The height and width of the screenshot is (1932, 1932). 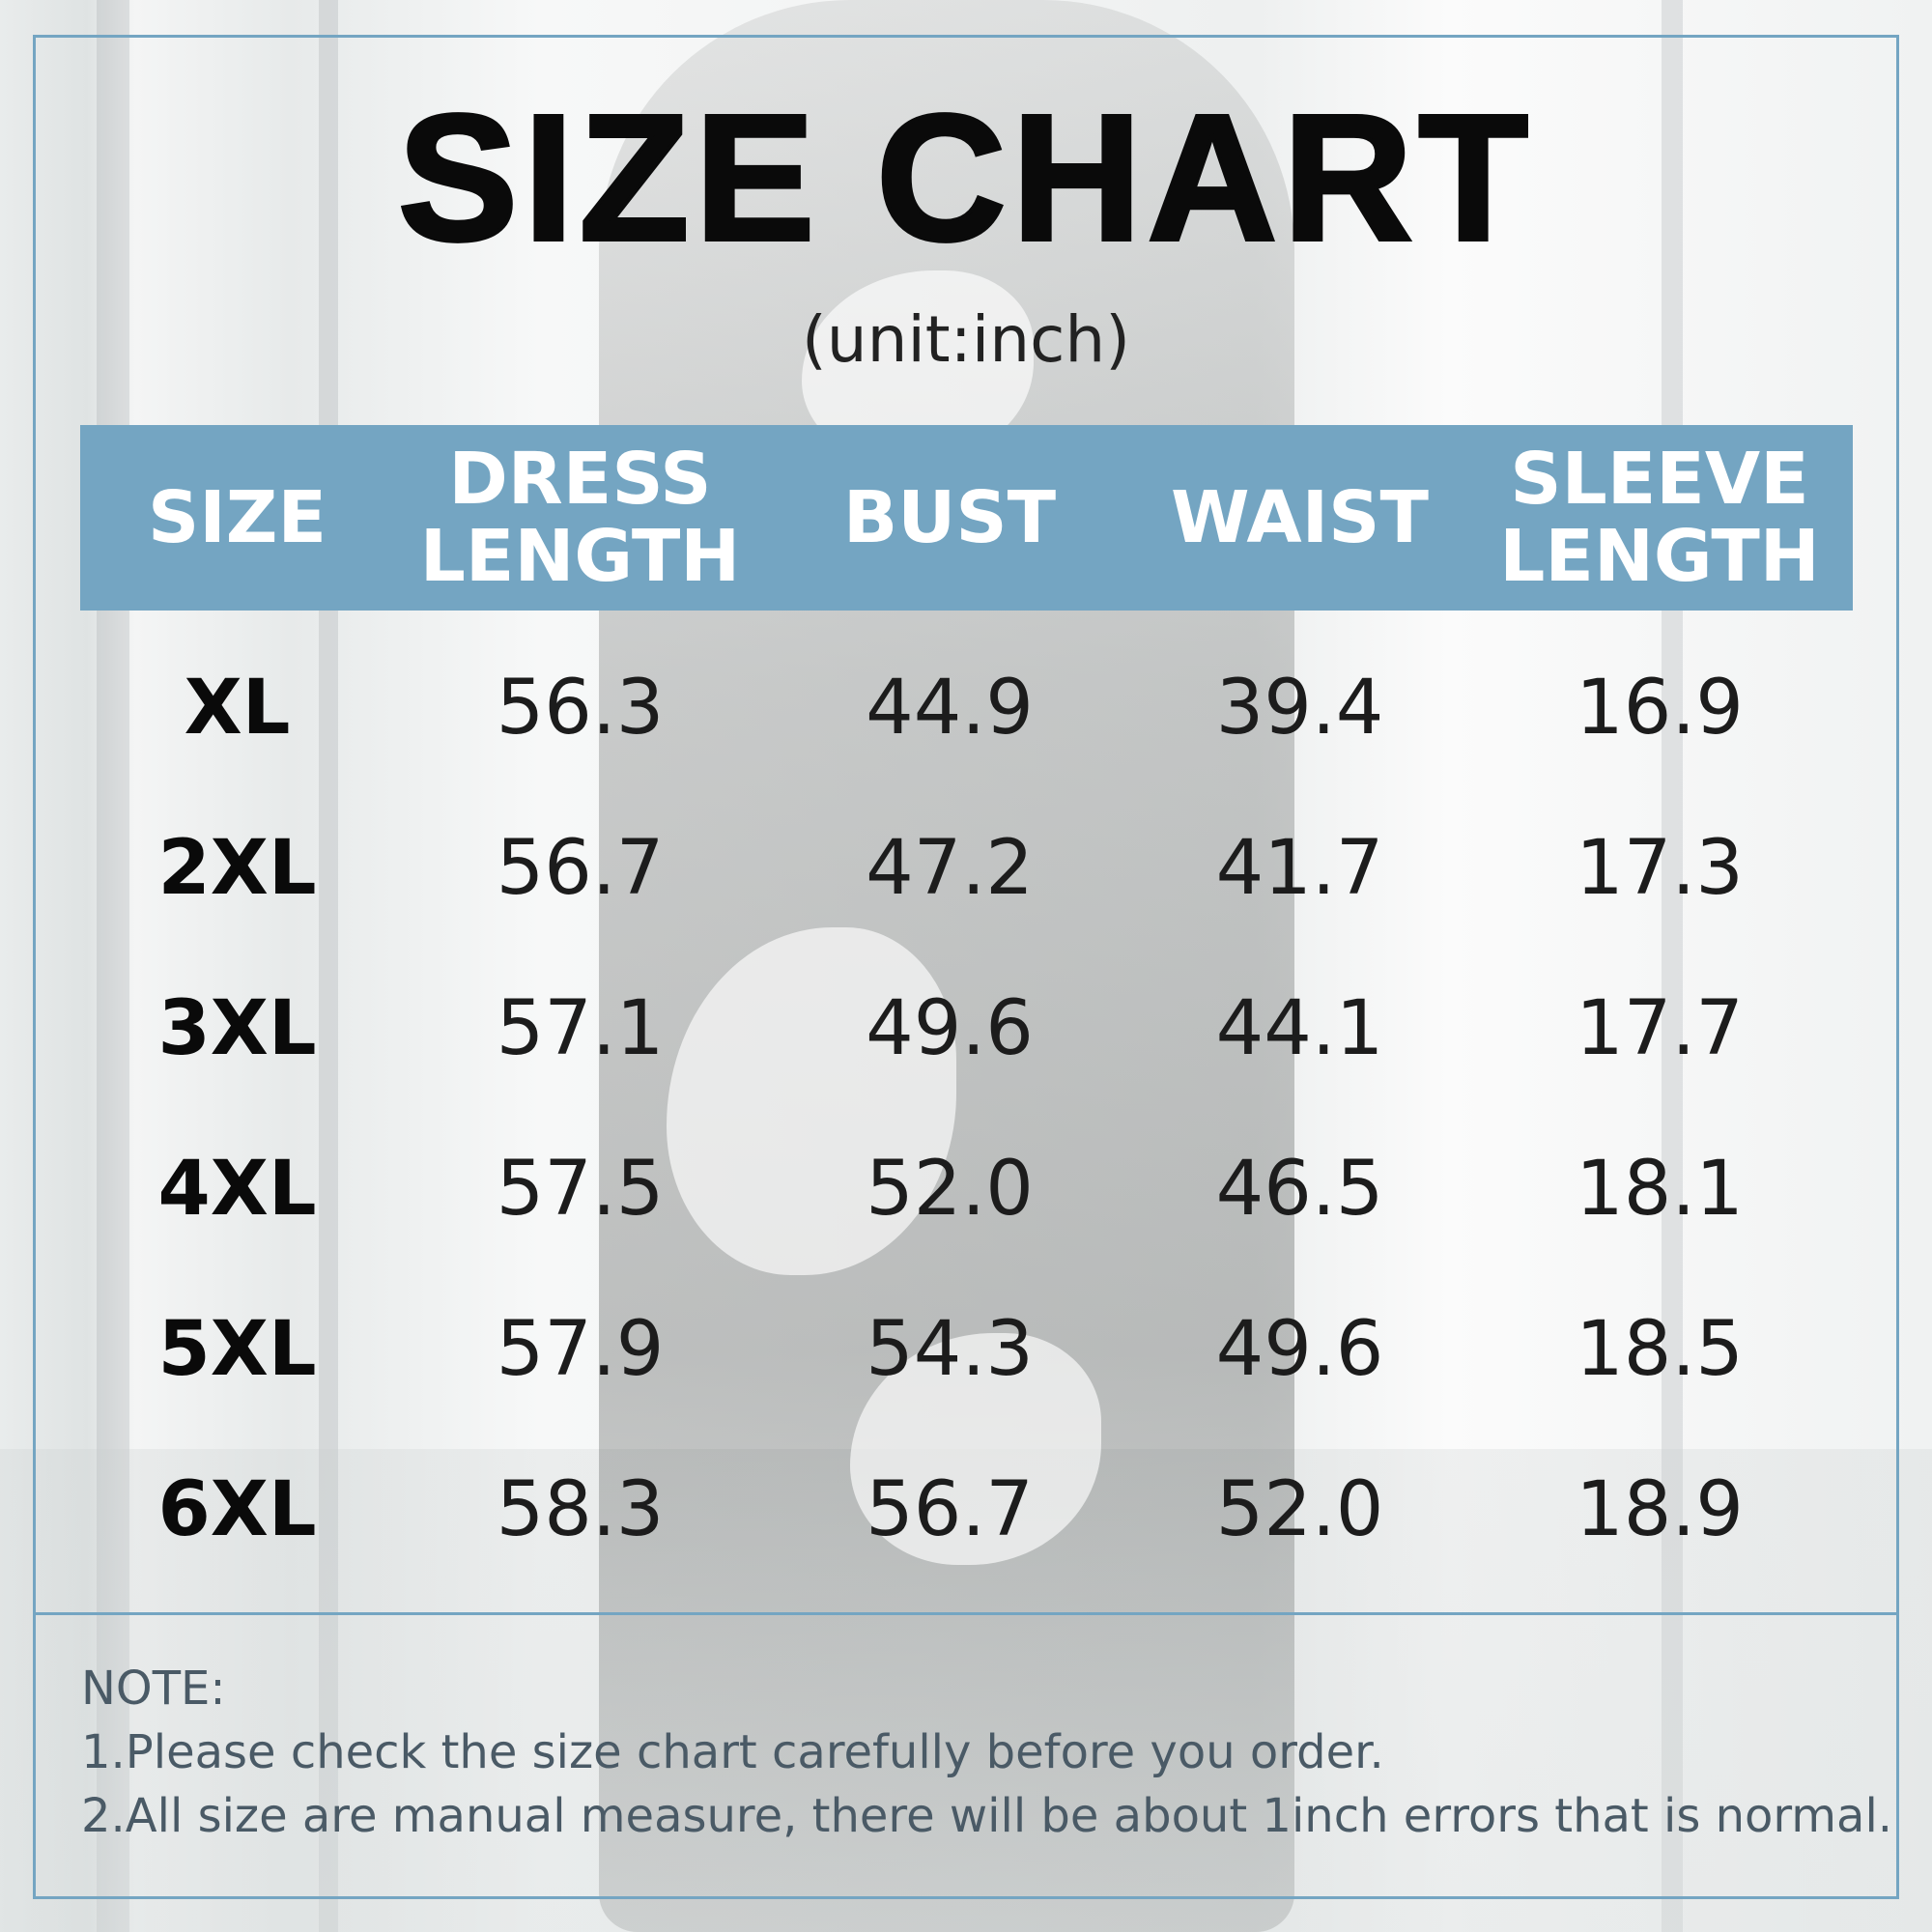 What do you see at coordinates (1660, 1509) in the screenshot?
I see `measurement-cell: 18.9` at bounding box center [1660, 1509].